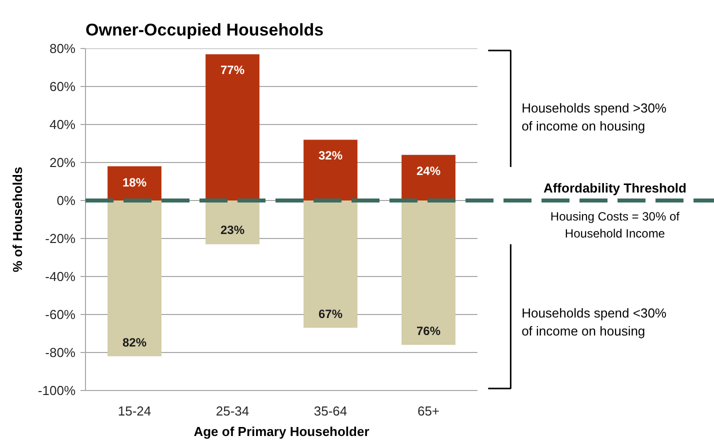 The height and width of the screenshot is (444, 714). Describe the element at coordinates (330, 313) in the screenshot. I see `data-label: 67%` at that location.